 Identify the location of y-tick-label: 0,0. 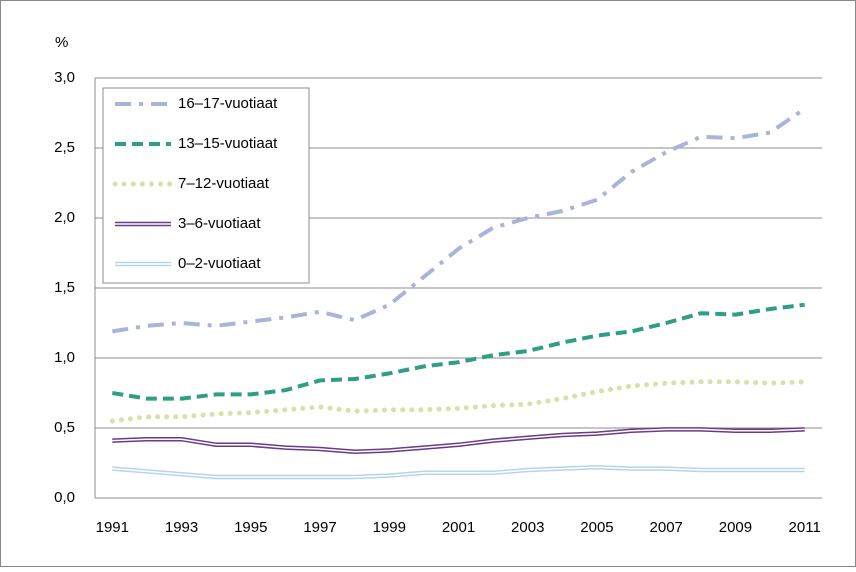
(64, 497).